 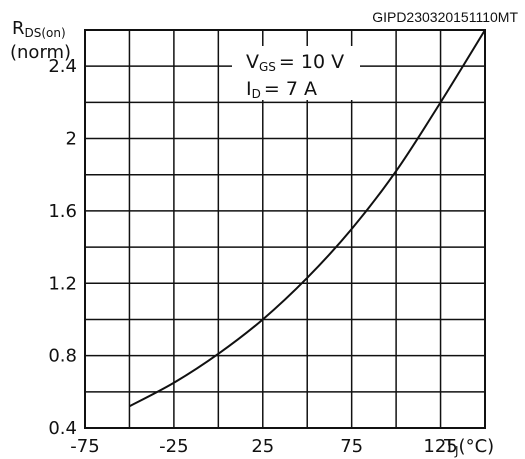 What do you see at coordinates (468, 447) in the screenshot?
I see `x-axis-label: TJ(°C)` at bounding box center [468, 447].